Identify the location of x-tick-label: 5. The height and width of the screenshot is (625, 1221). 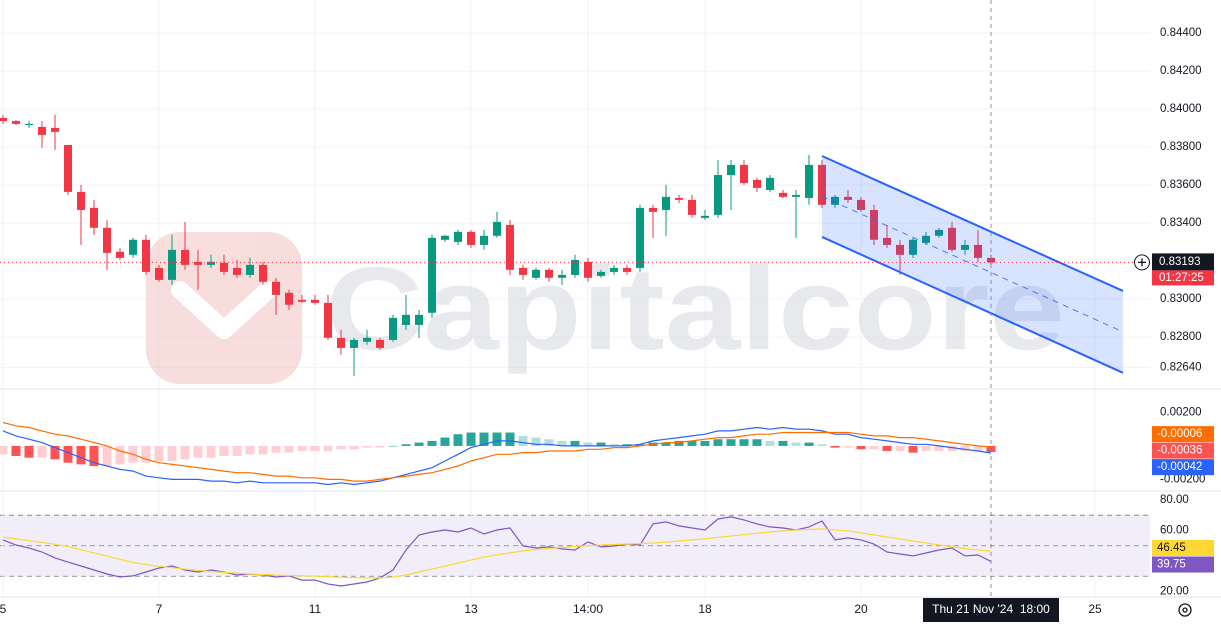
(3, 609).